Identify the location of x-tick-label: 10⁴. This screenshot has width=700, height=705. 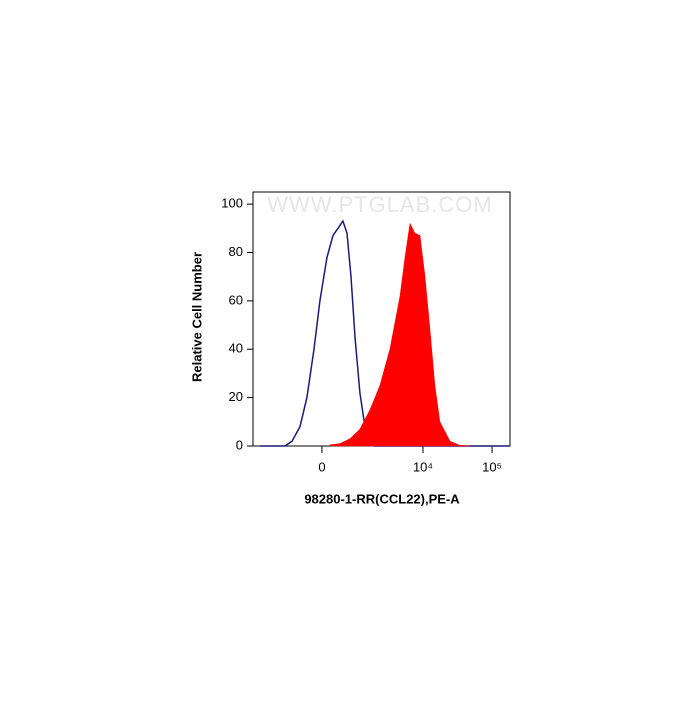
(423, 466).